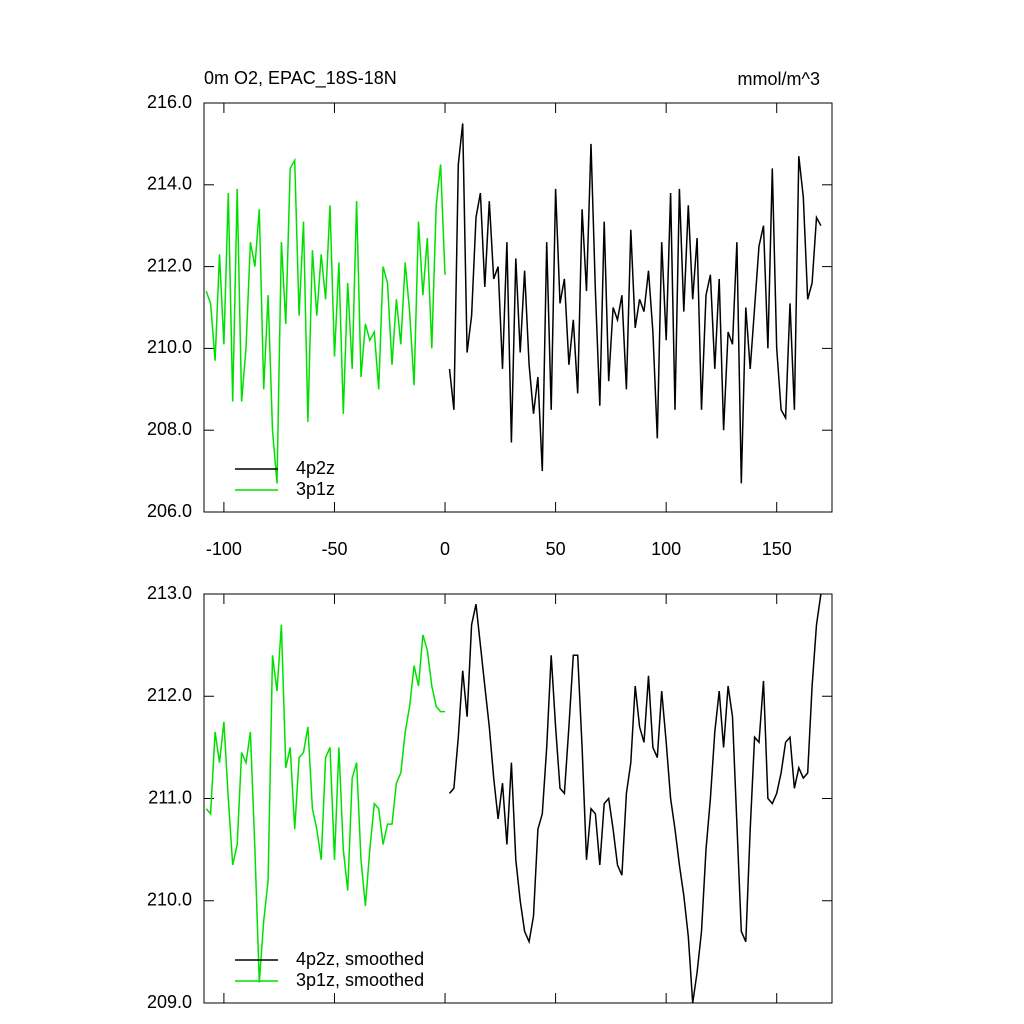 This screenshot has width=1024, height=1024. Describe the element at coordinates (300, 78) in the screenshot. I see `chart-title: 0m O2, EPAC_18S-18N` at that location.